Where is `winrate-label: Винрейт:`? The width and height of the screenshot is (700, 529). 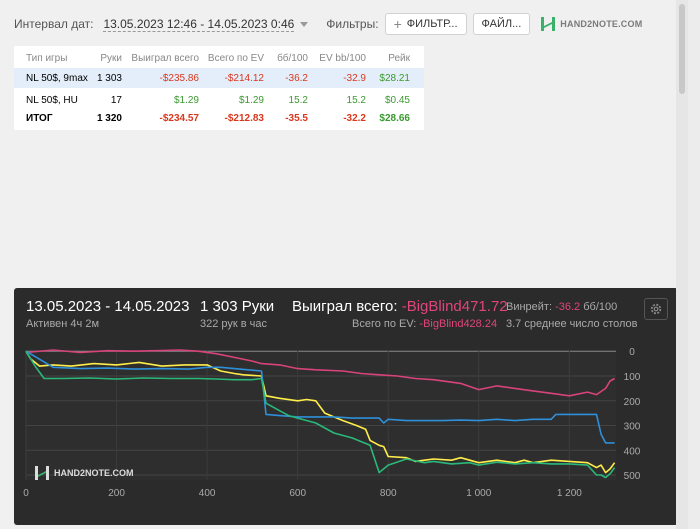 winrate-label: Винрейт: is located at coordinates (529, 307).